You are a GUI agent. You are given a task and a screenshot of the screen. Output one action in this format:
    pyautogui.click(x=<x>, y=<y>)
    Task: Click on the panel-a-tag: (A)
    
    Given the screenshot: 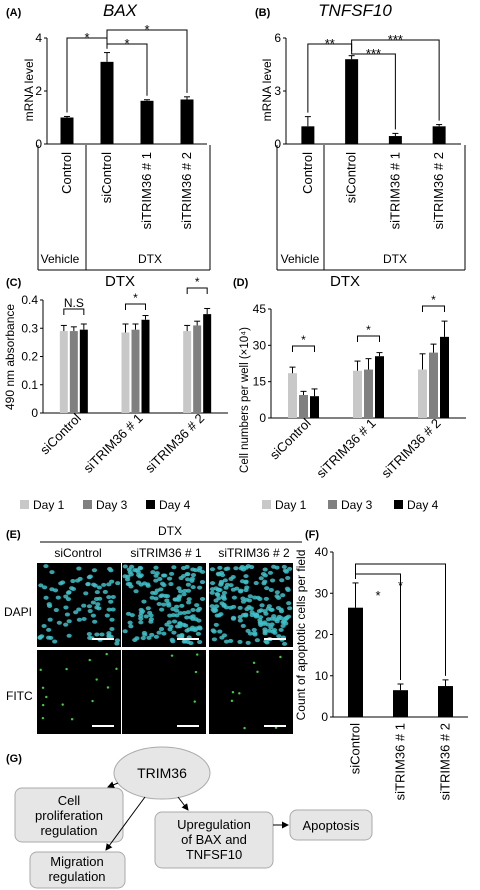 What is the action you would take?
    pyautogui.click(x=14, y=13)
    